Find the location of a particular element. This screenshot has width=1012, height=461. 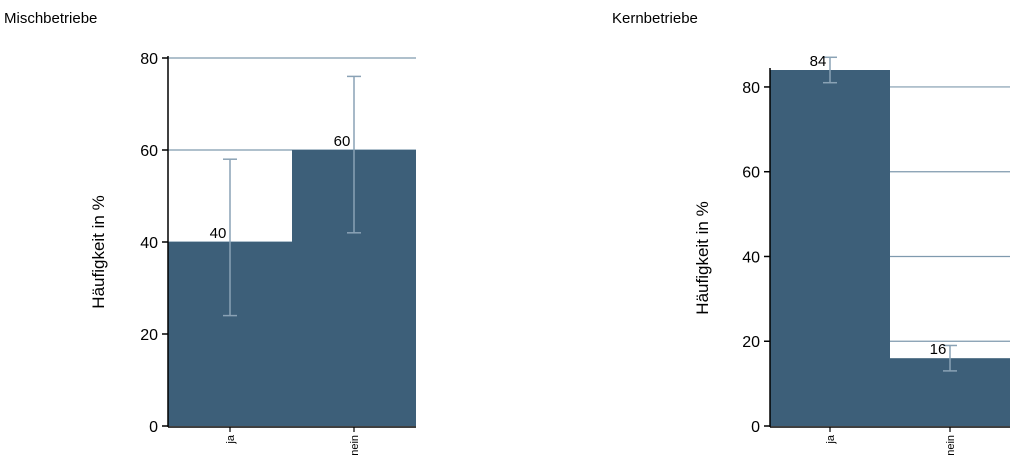

data-label: 60 is located at coordinates (342, 141).